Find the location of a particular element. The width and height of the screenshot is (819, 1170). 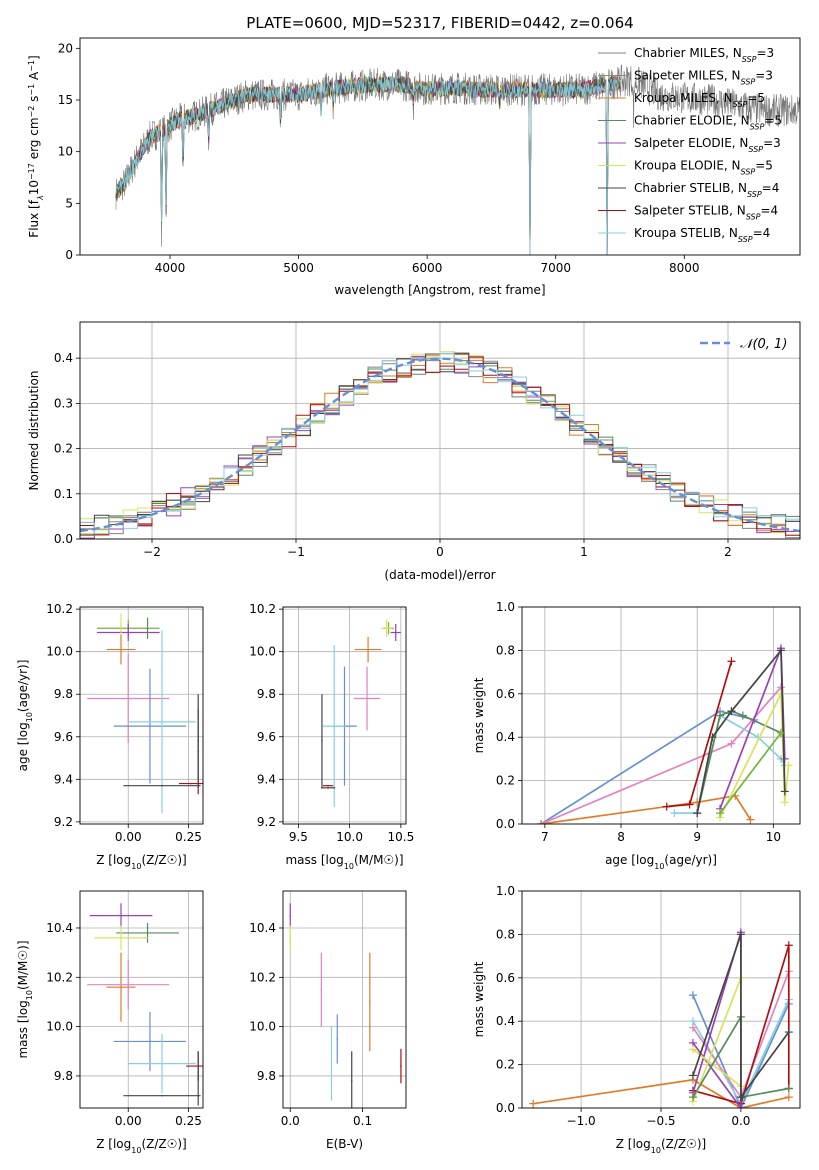

x-axis-label: Z [log10(Z/Z☉)] is located at coordinates (661, 1146).